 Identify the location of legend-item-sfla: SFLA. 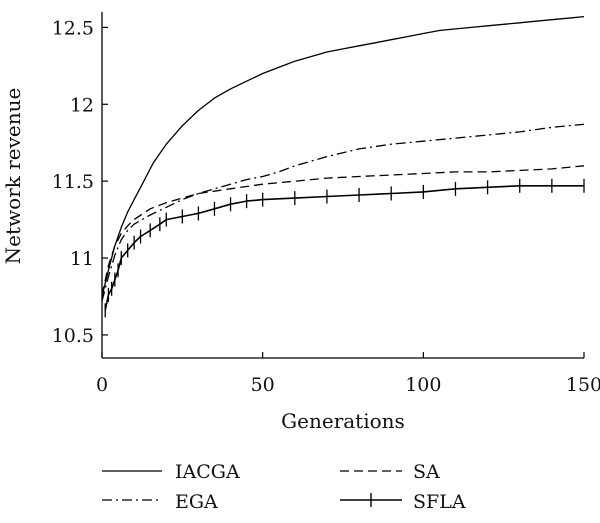
(403, 502).